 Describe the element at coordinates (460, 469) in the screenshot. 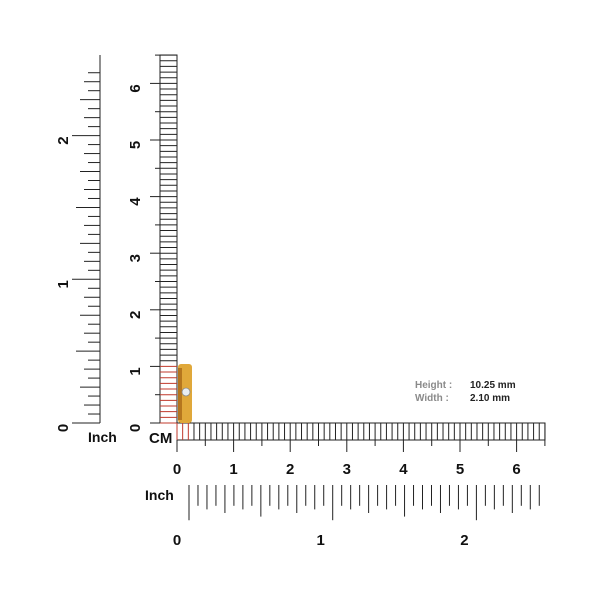

I see `cm-tick-label-horizontal: 5` at that location.